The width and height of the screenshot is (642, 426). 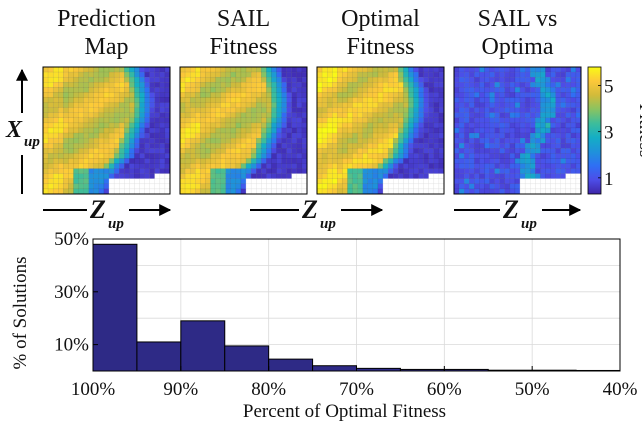 What do you see at coordinates (71, 345) in the screenshot?
I see `y-tick-label: 10%` at bounding box center [71, 345].